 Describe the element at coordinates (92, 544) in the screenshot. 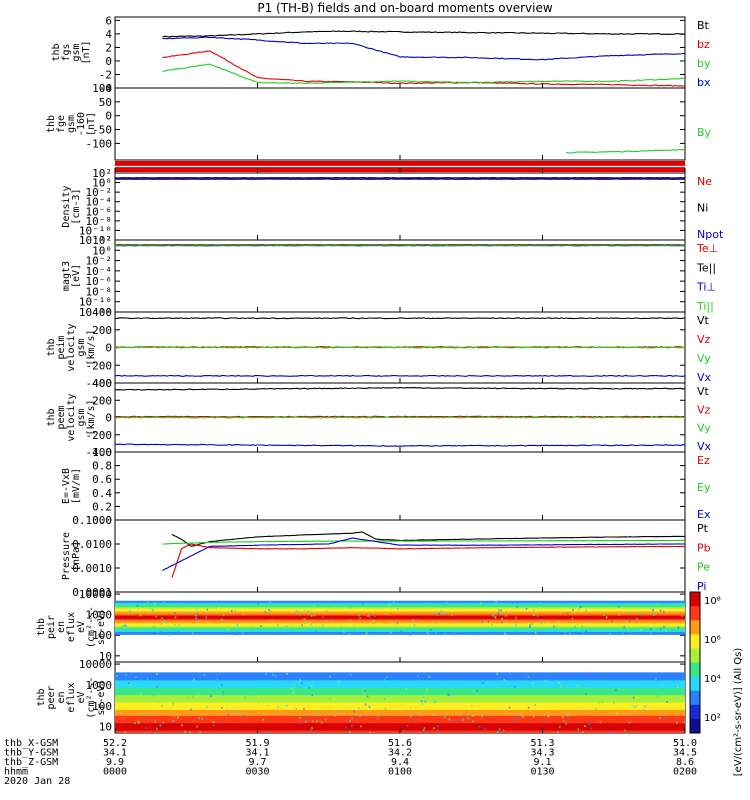

I see `y-tick-label: 0.0100` at that location.